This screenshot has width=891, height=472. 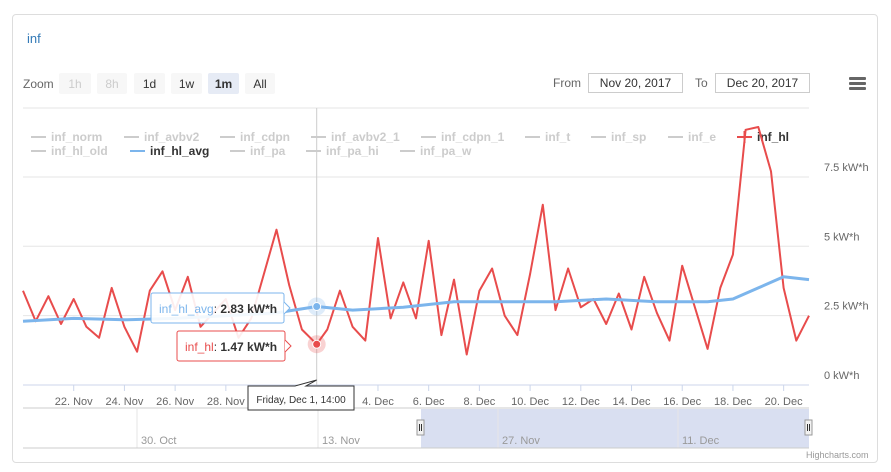 What do you see at coordinates (701, 441) in the screenshot?
I see `navigator-tick-label: 11. Dec` at bounding box center [701, 441].